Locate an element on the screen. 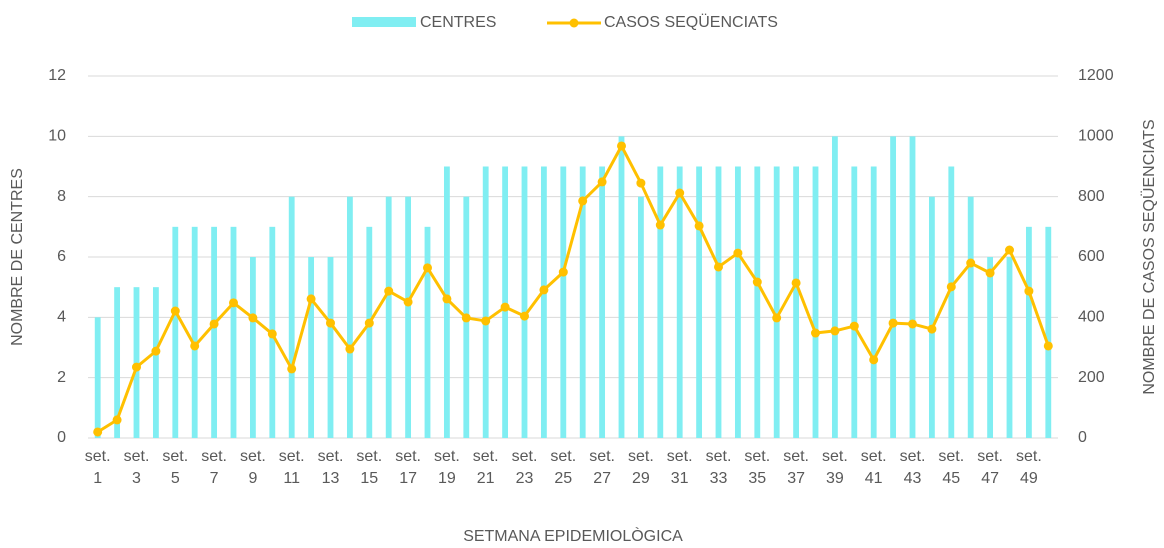  y-tick-label: 8 is located at coordinates (61, 196).